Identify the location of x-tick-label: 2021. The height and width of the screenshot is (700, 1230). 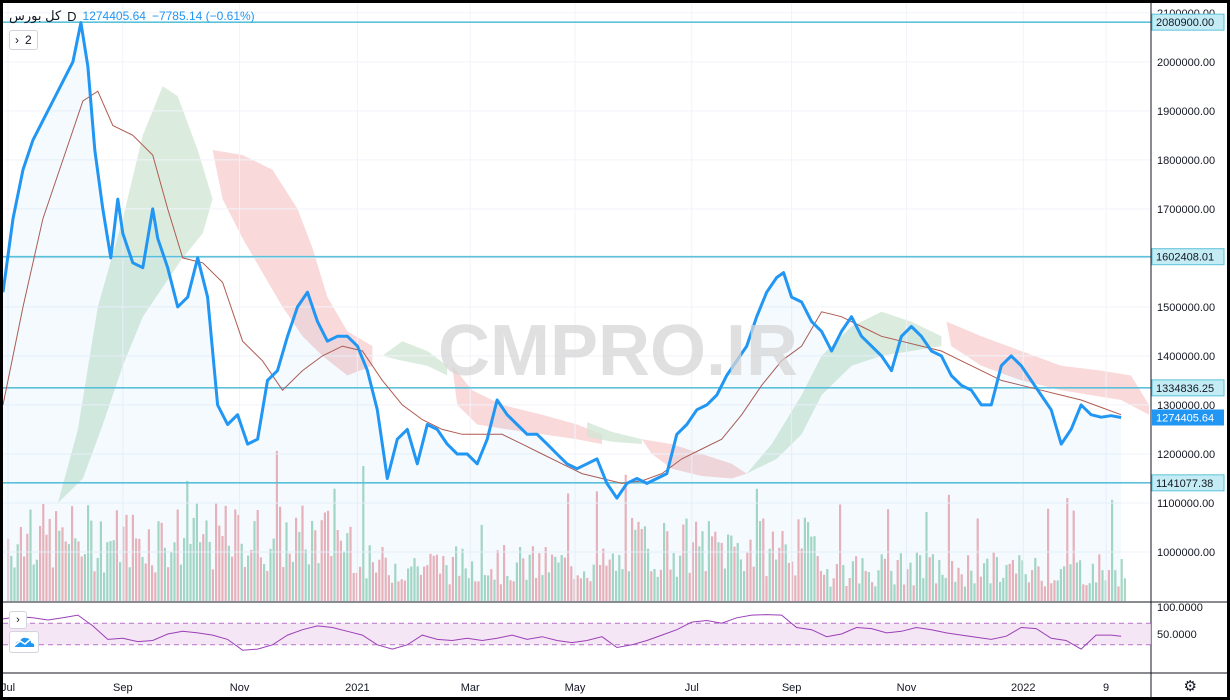
(357, 688).